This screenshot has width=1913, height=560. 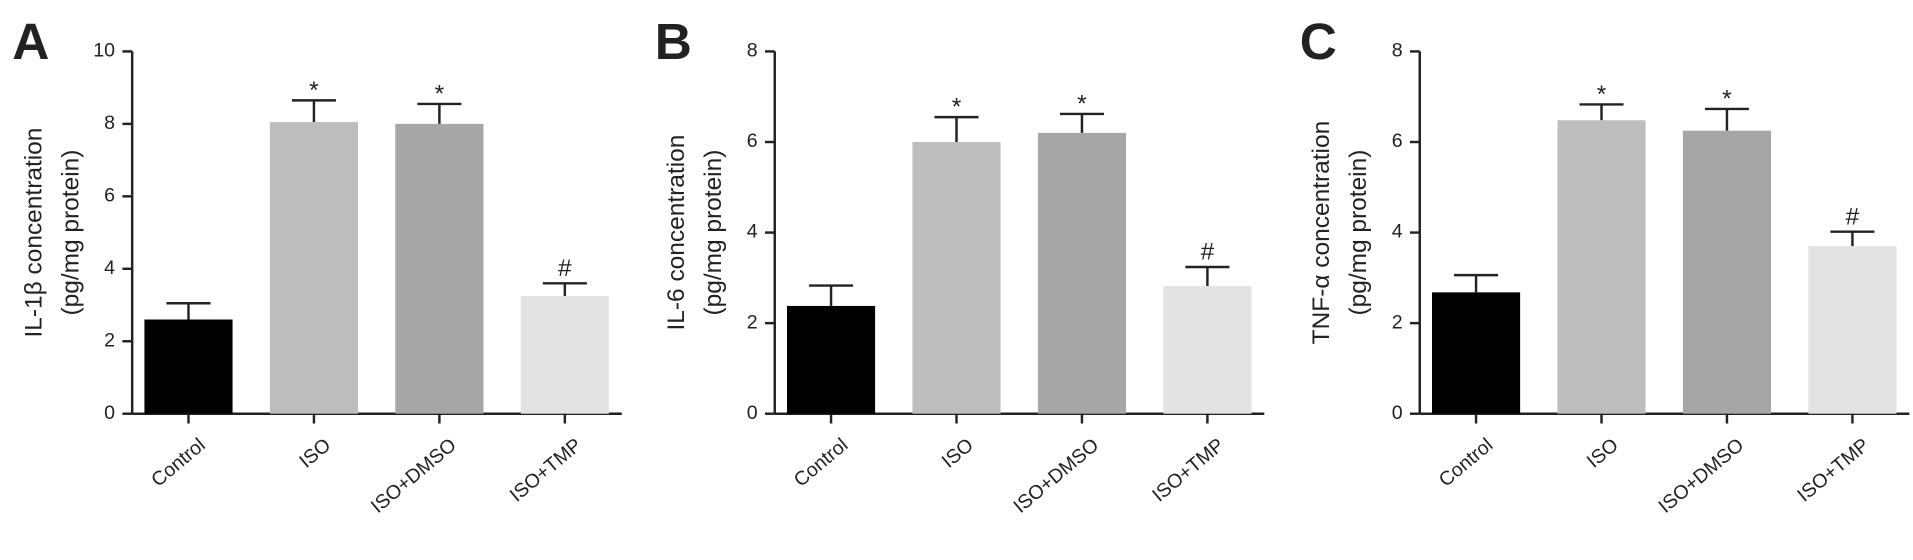 I want to click on y-tick-label: 10, so click(x=104, y=51).